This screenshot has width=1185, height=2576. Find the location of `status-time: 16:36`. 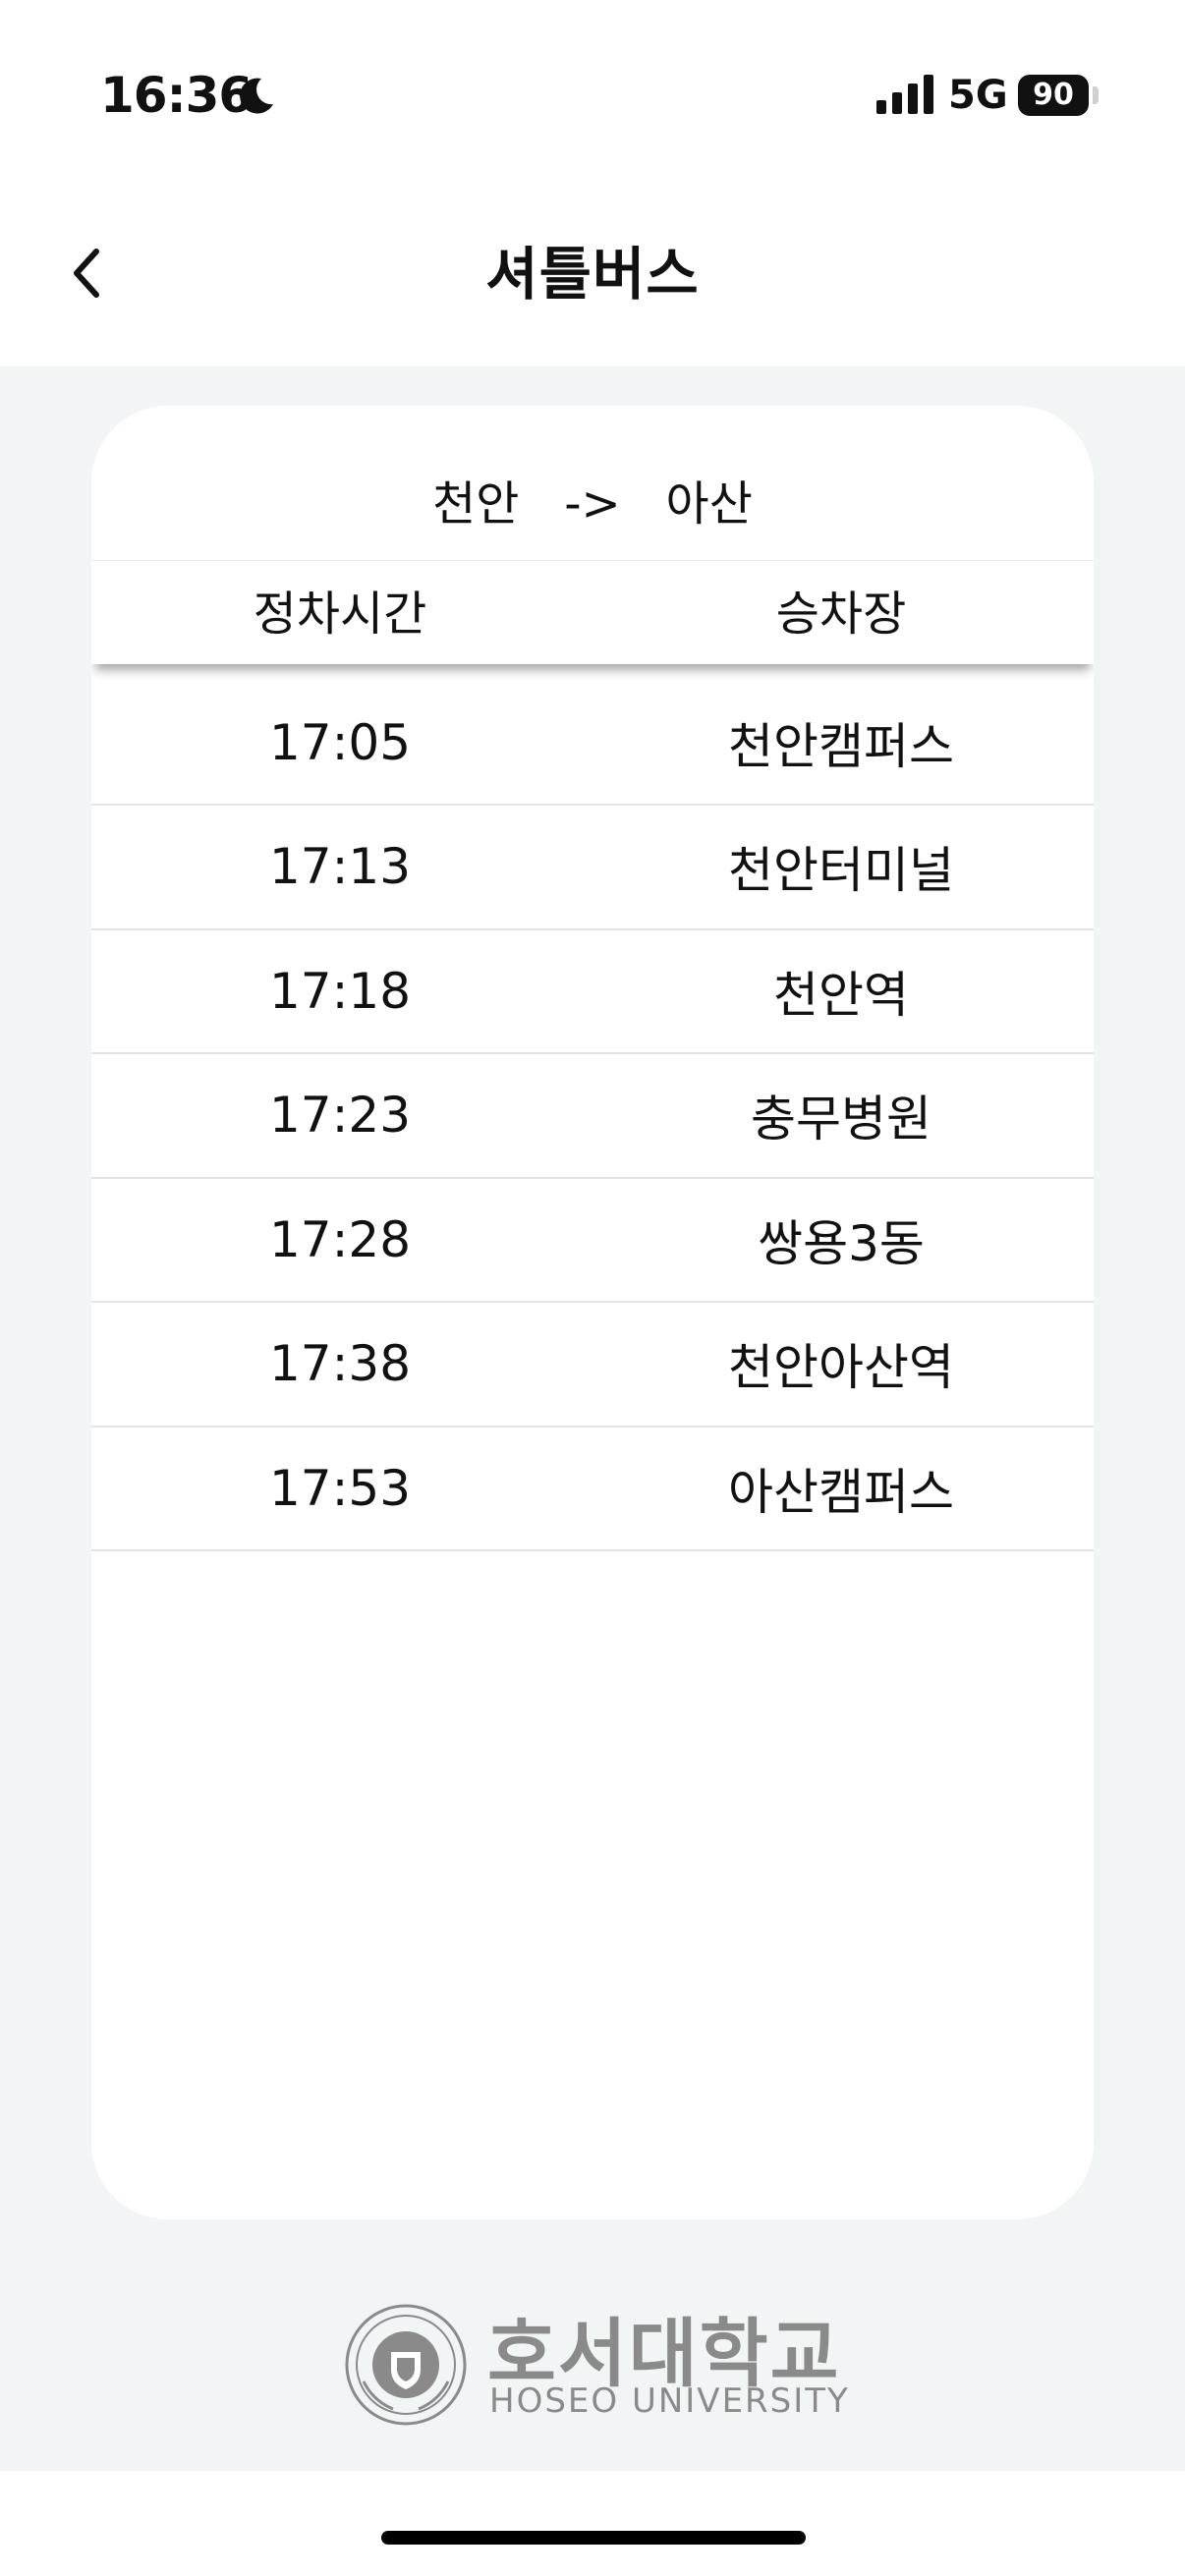

status-time: 16:36 is located at coordinates (177, 95).